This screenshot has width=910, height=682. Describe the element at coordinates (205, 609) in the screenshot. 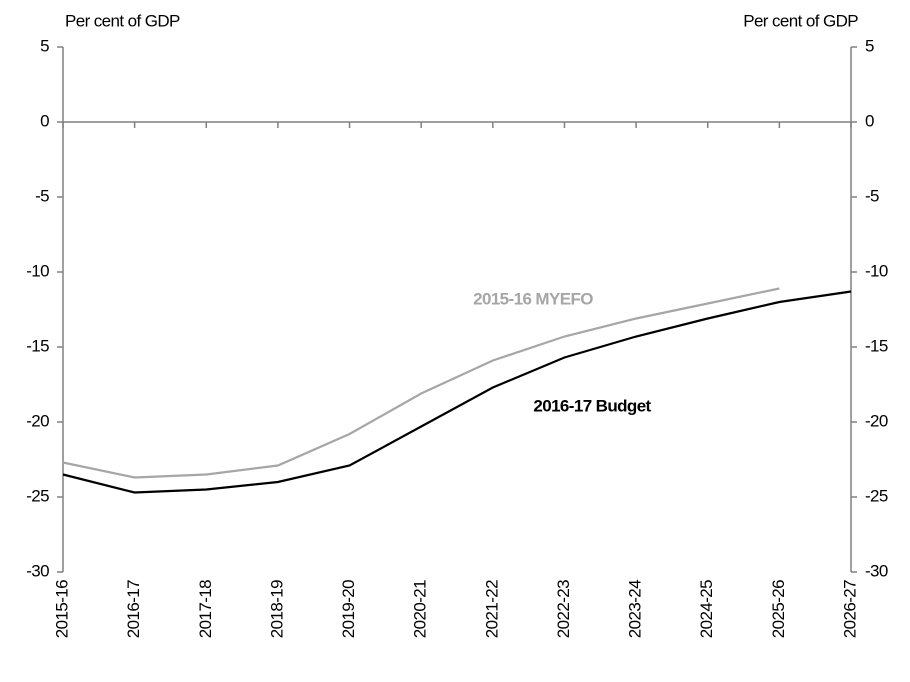

I see `x-tick-label: 2017-18` at that location.